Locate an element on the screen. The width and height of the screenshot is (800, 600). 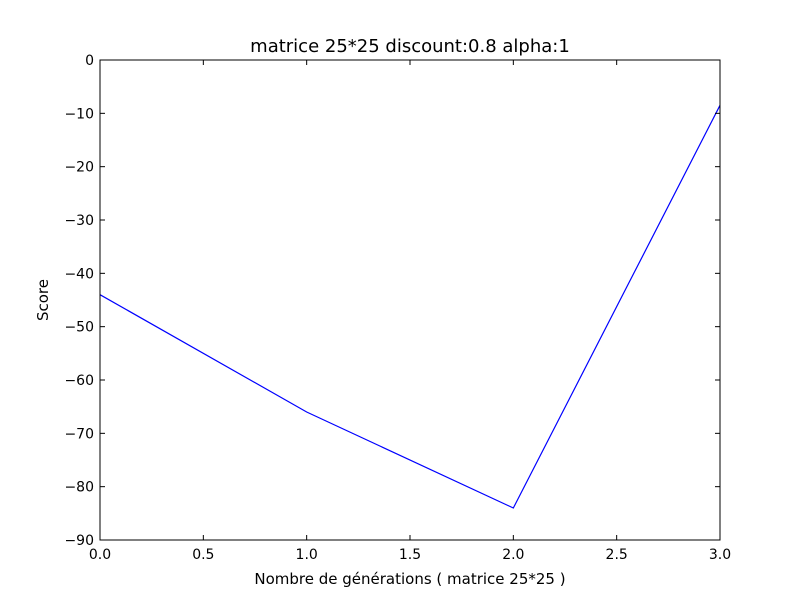
y-tick-label: 0 is located at coordinates (89, 61).